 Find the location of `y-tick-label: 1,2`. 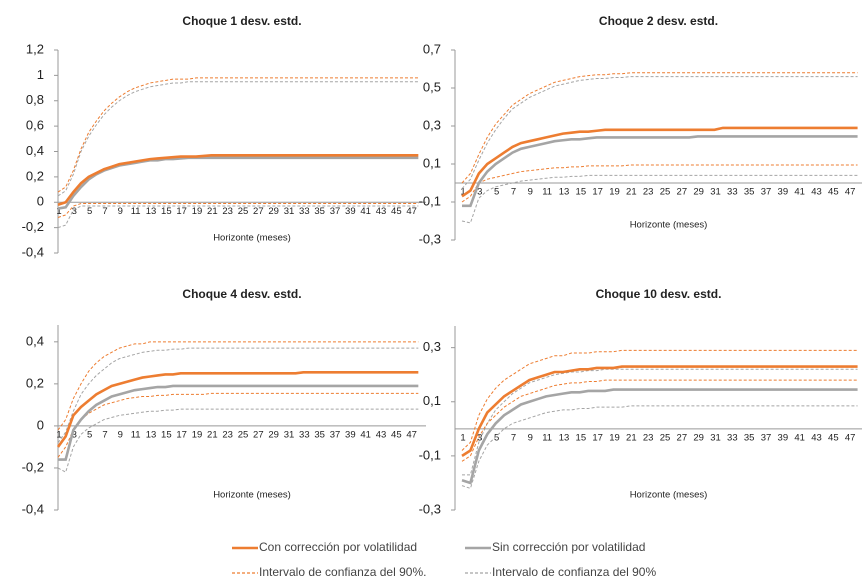

y-tick-label: 1,2 is located at coordinates (35, 48).